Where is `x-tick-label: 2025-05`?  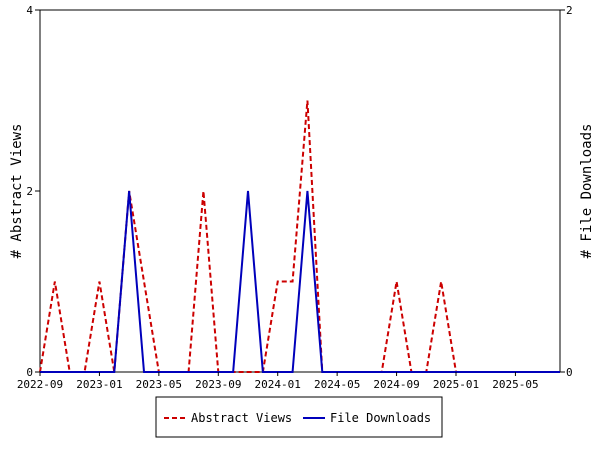 x-tick-label: 2025-05 is located at coordinates (515, 384).